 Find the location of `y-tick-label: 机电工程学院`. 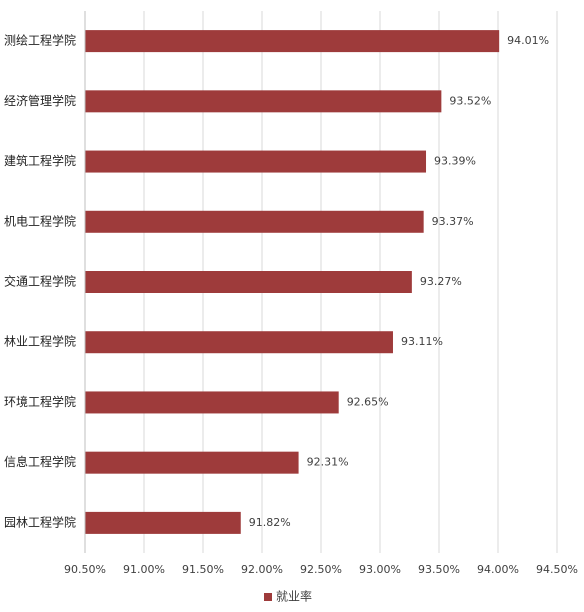

y-tick-label: 机电工程学院 is located at coordinates (40, 220).